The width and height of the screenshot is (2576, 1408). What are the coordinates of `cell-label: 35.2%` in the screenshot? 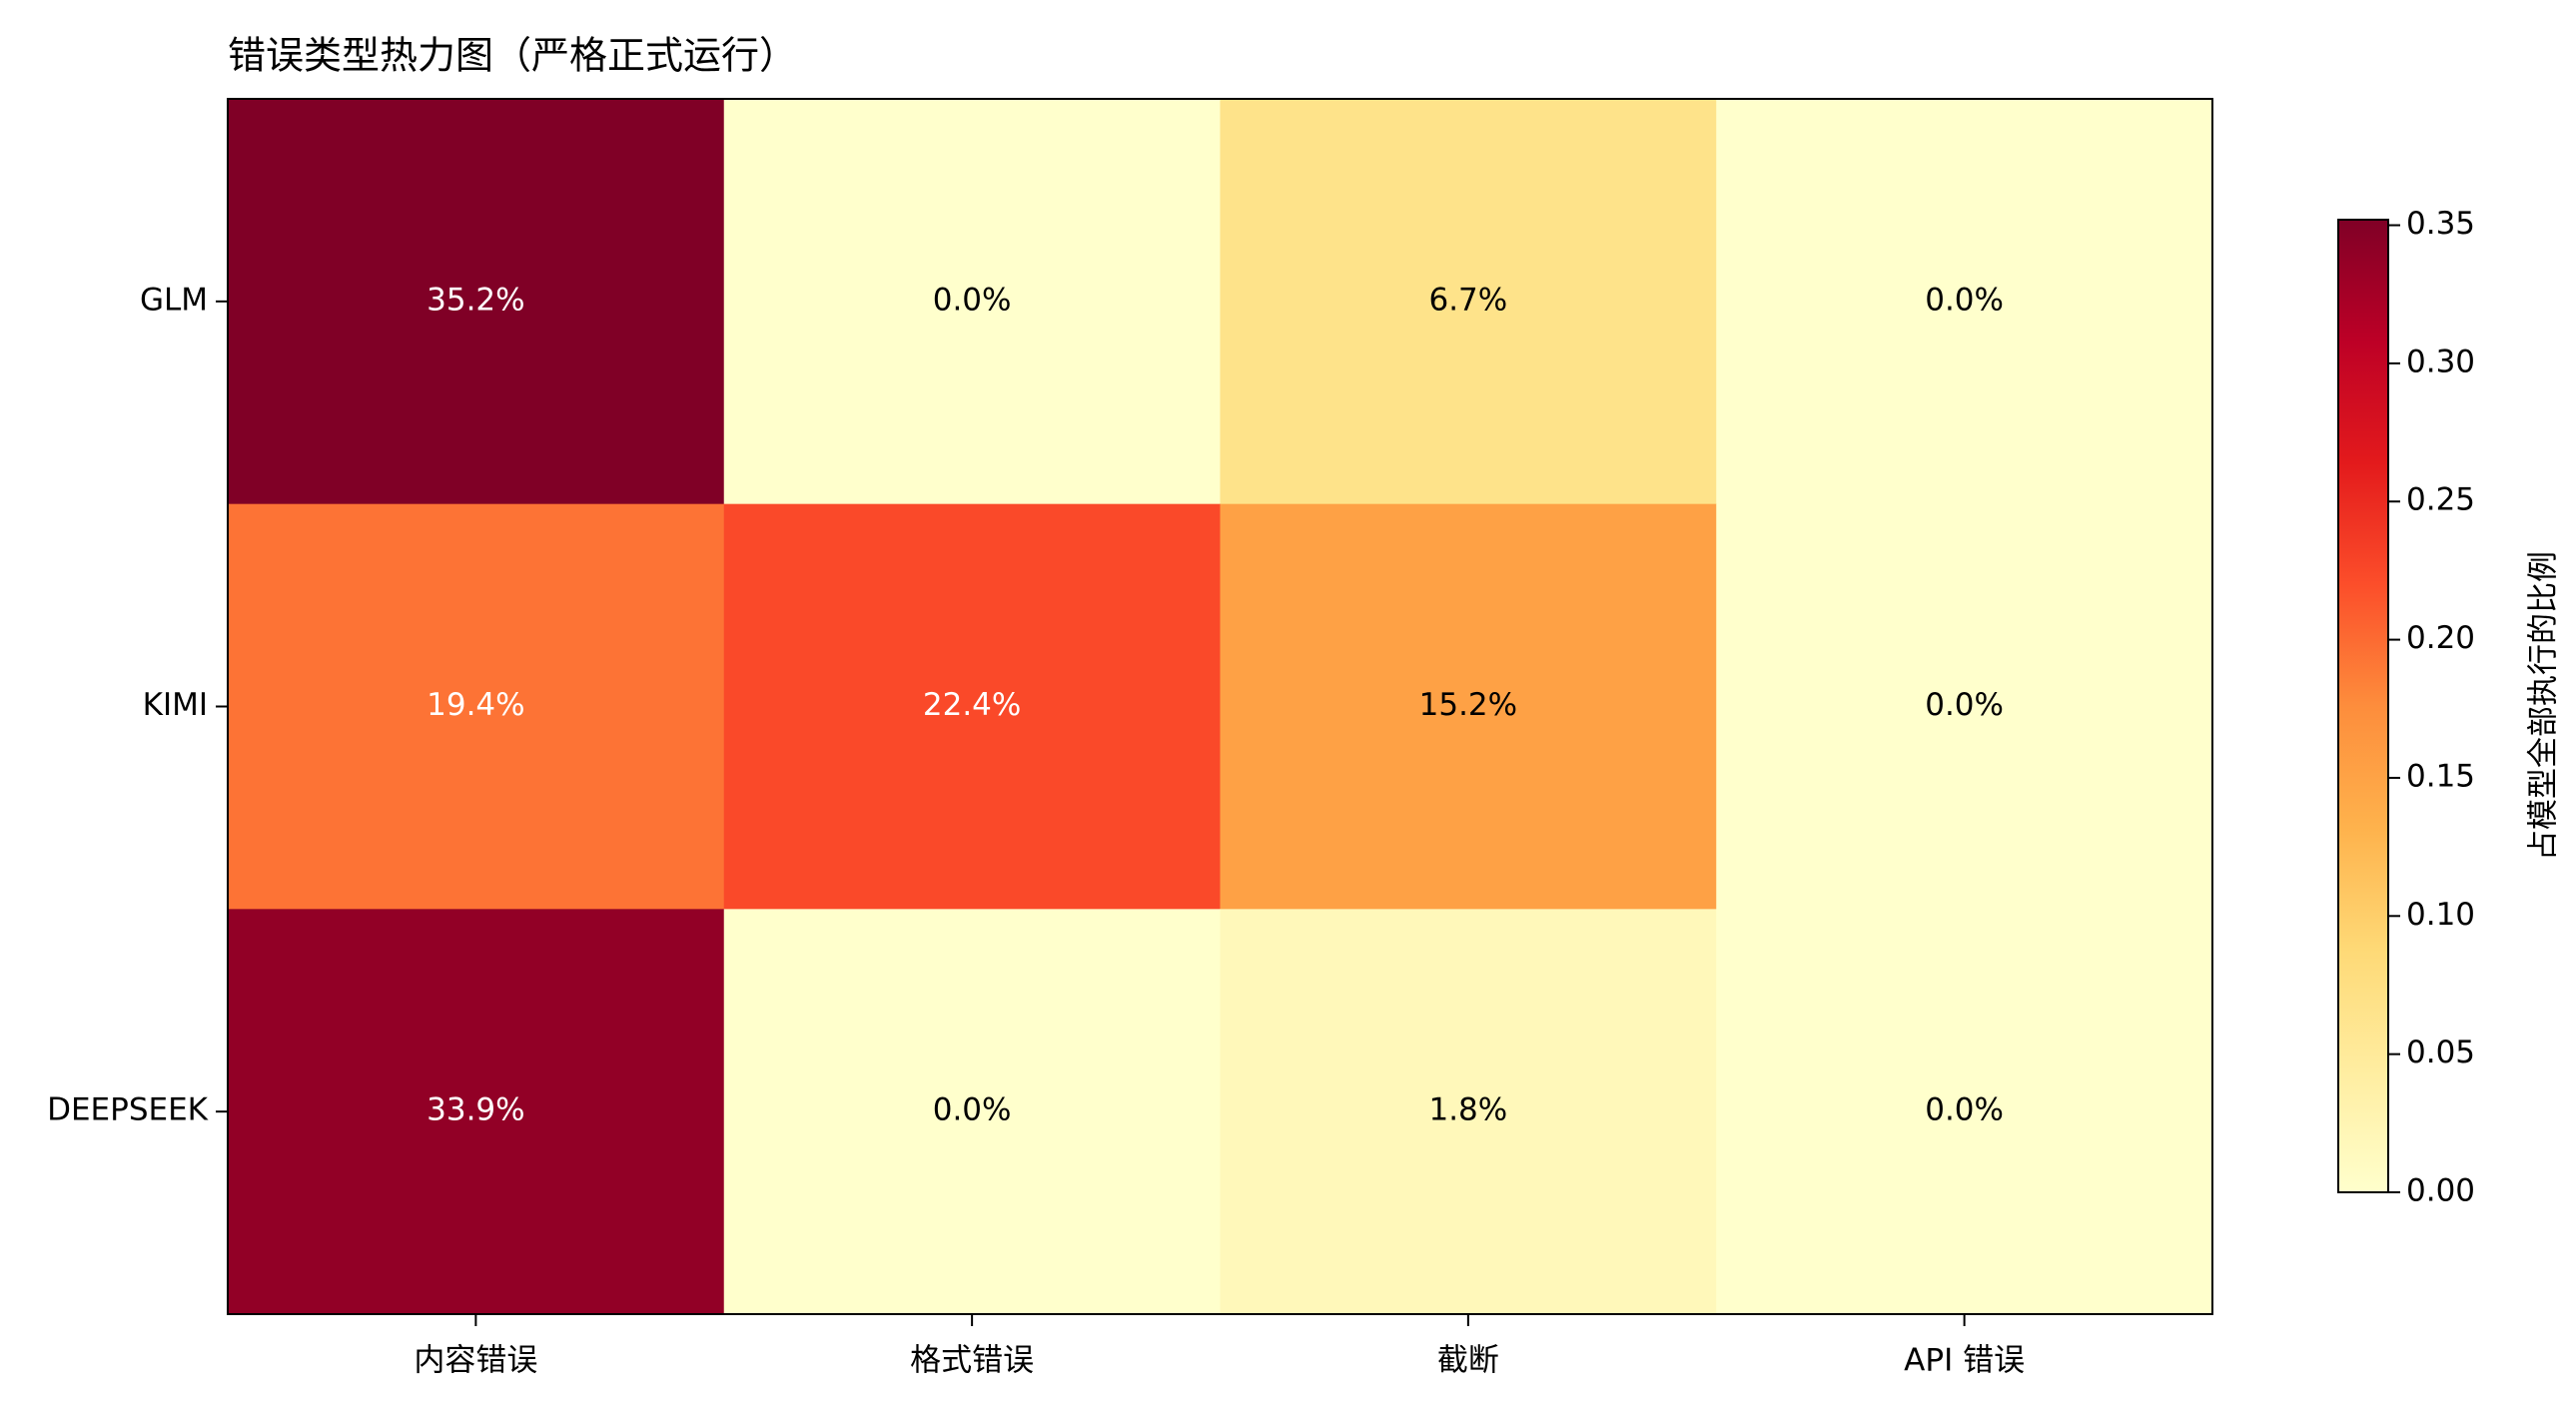 It's located at (476, 300).